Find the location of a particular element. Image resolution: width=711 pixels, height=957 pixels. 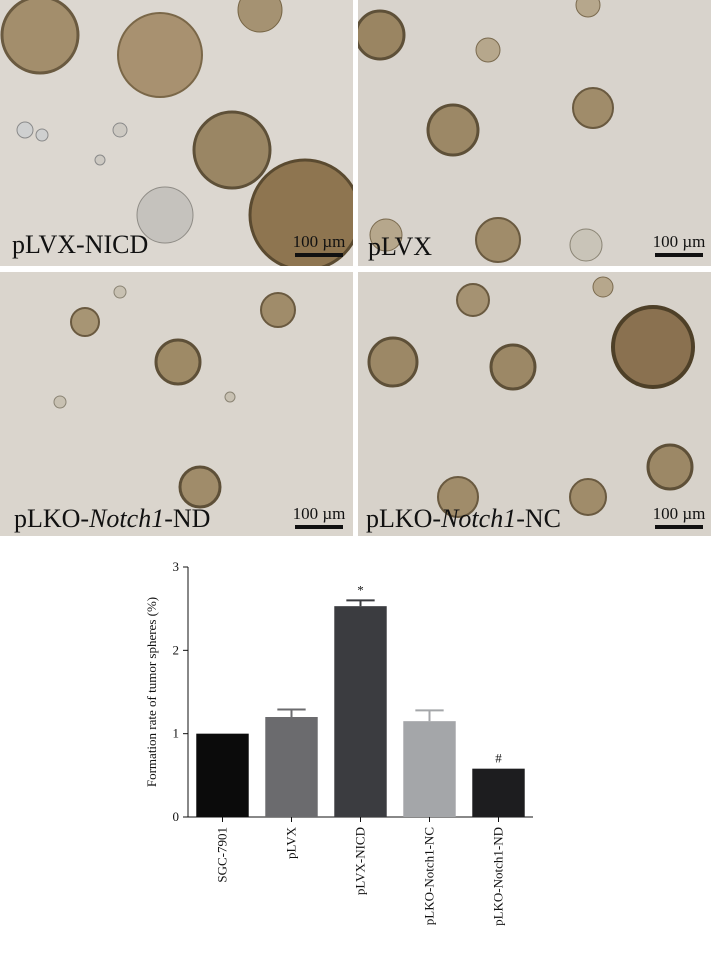

panel-label: pLKO-Notch1-NC is located at coordinates (463, 519).